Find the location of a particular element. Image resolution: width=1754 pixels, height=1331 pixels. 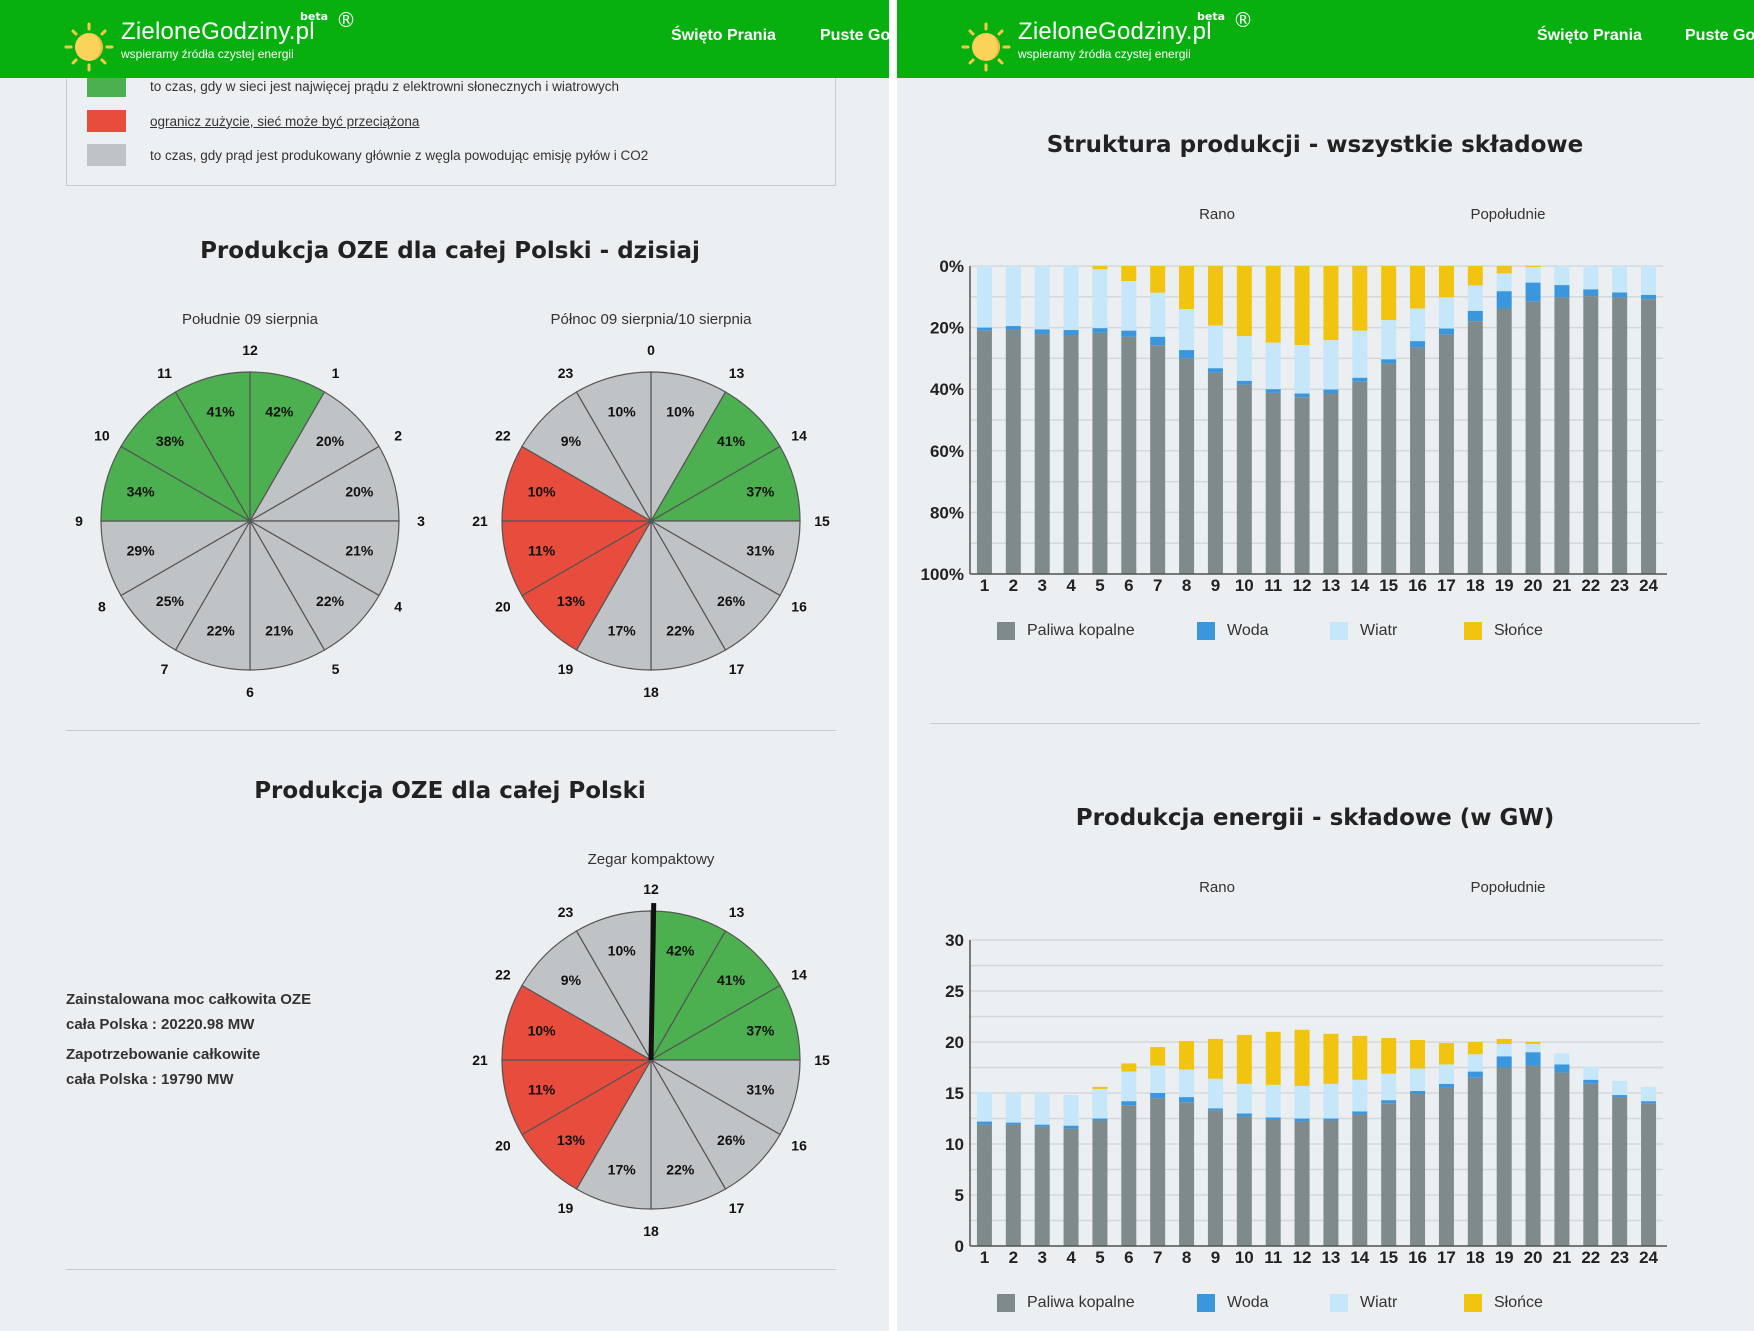

x-tick-label: 4 is located at coordinates (1071, 1257).